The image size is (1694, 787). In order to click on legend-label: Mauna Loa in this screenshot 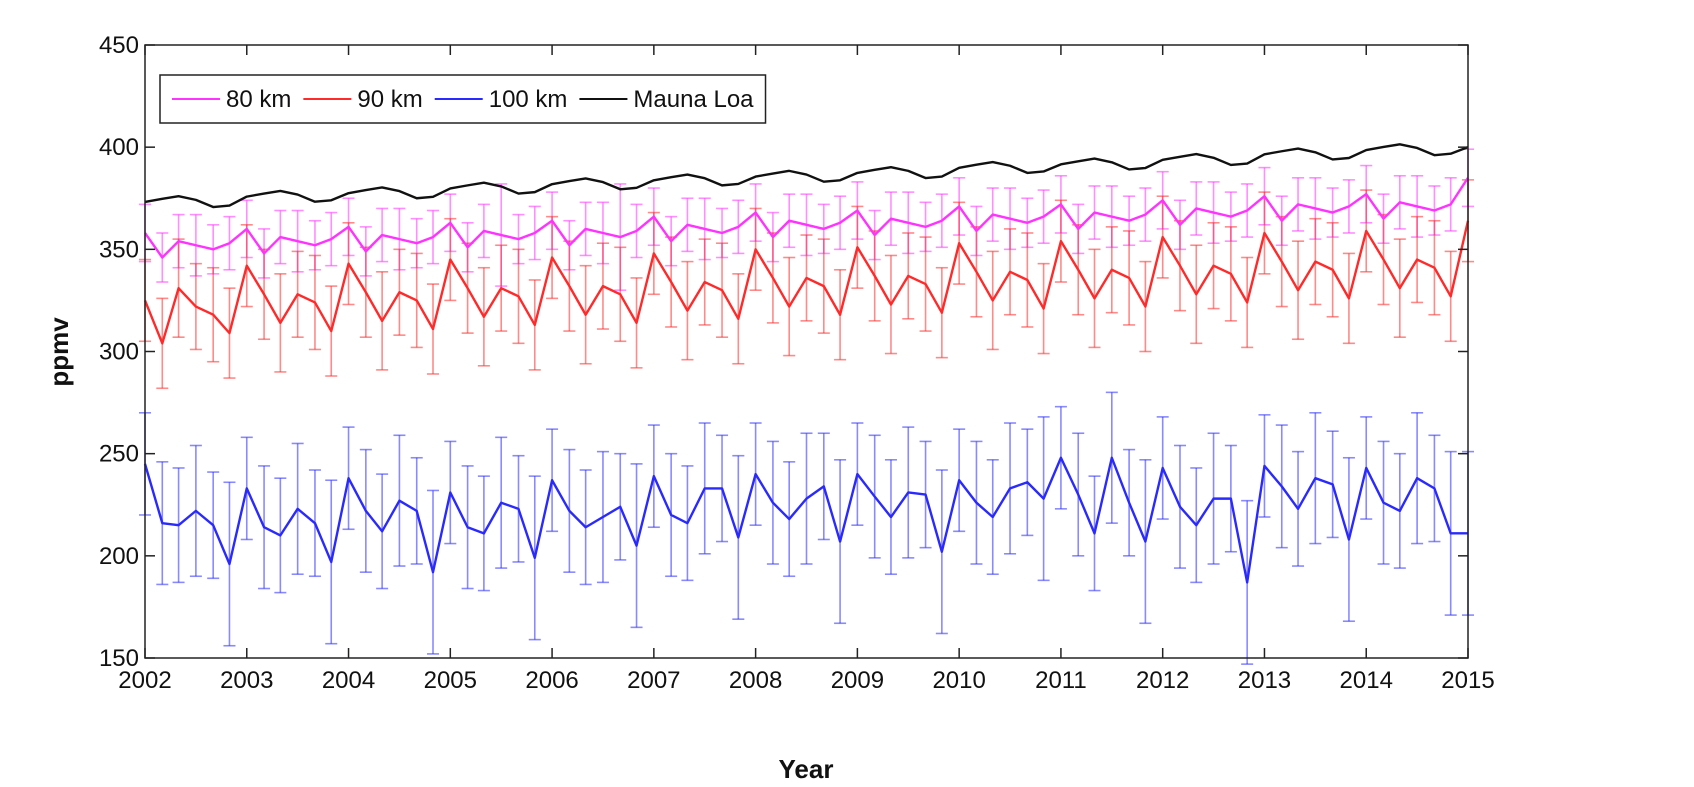, I will do `click(693, 99)`.